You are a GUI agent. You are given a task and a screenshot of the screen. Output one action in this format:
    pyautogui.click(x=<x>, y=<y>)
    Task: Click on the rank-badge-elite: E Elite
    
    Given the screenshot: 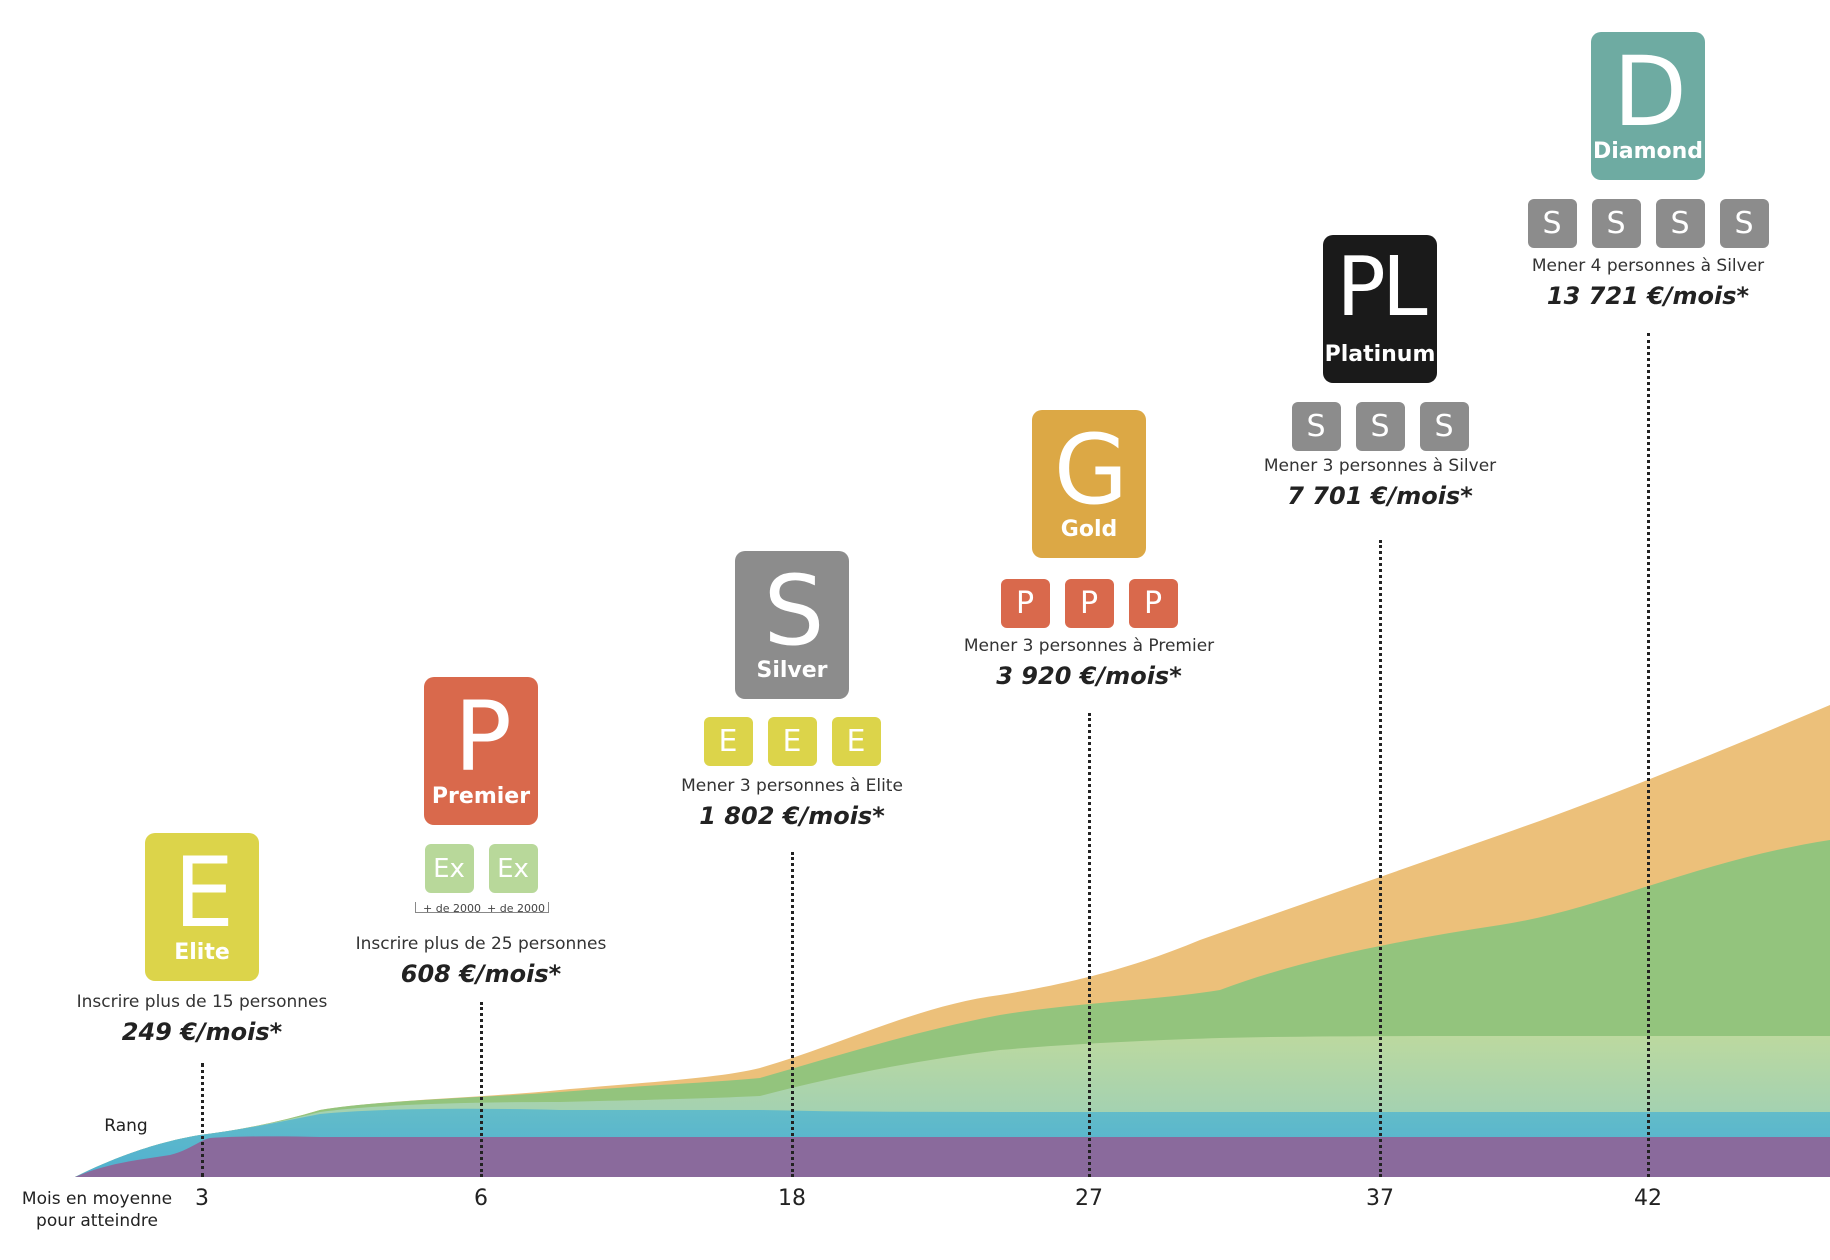 What is the action you would take?
    pyautogui.click(x=202, y=907)
    